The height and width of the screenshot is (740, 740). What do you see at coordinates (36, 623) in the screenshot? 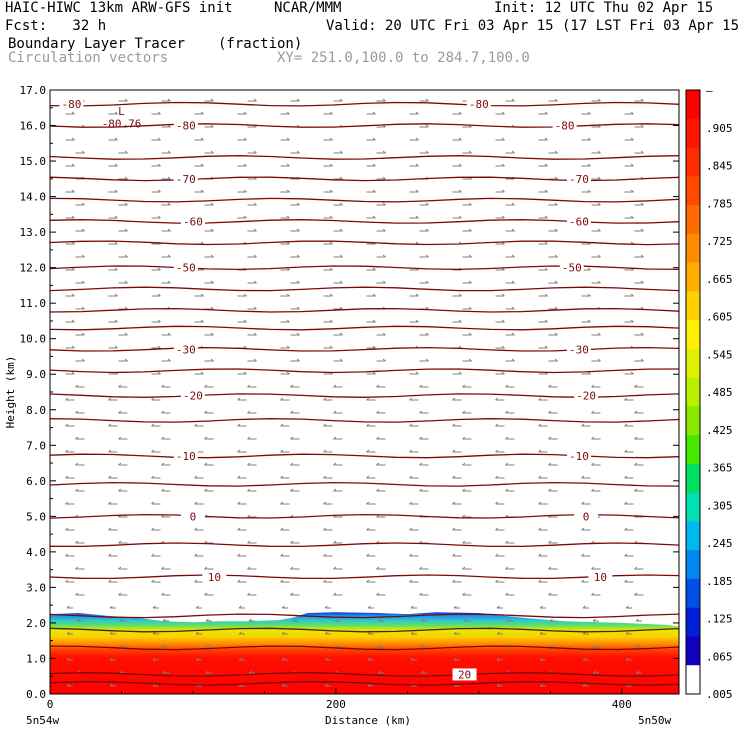
I see `y-tick-label: 2.0` at bounding box center [36, 623].